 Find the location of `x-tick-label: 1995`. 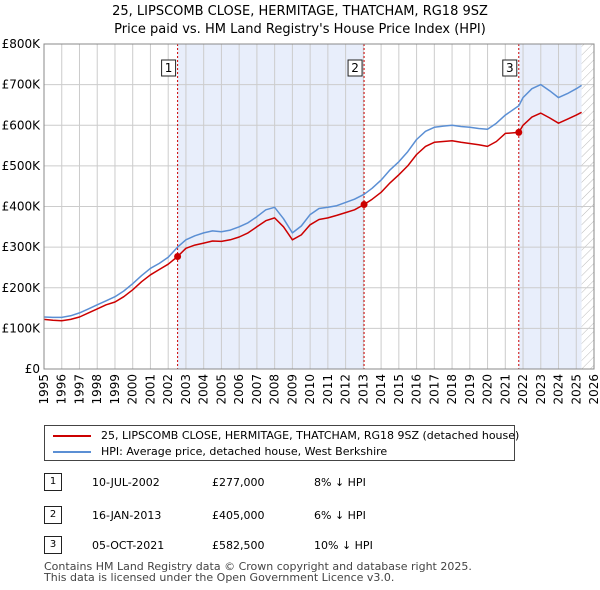

x-tick-label: 1995 is located at coordinates (44, 389).